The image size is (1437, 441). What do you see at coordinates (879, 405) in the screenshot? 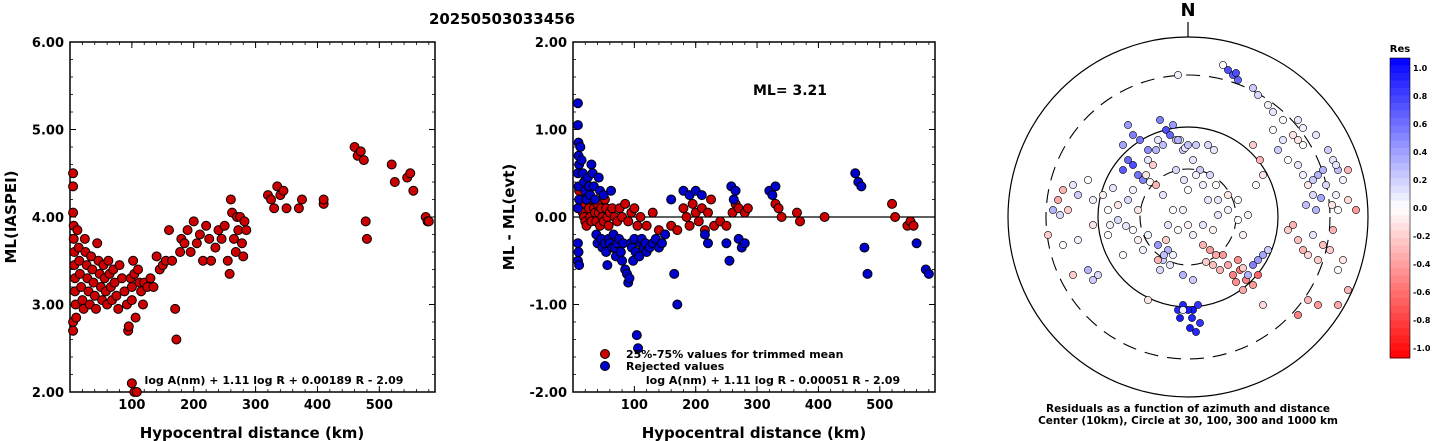
I see `x-tick-label: 500` at bounding box center [879, 405].